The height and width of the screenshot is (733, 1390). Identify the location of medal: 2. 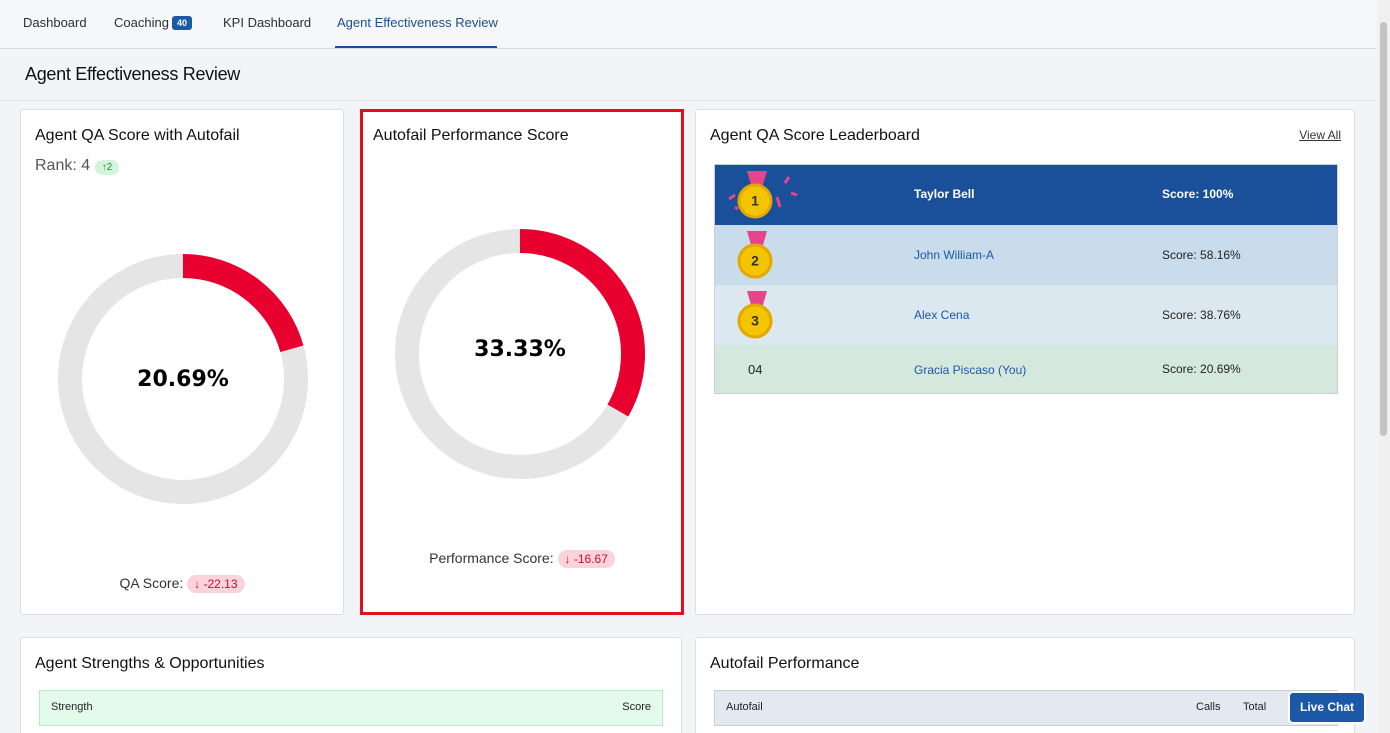
(755, 255).